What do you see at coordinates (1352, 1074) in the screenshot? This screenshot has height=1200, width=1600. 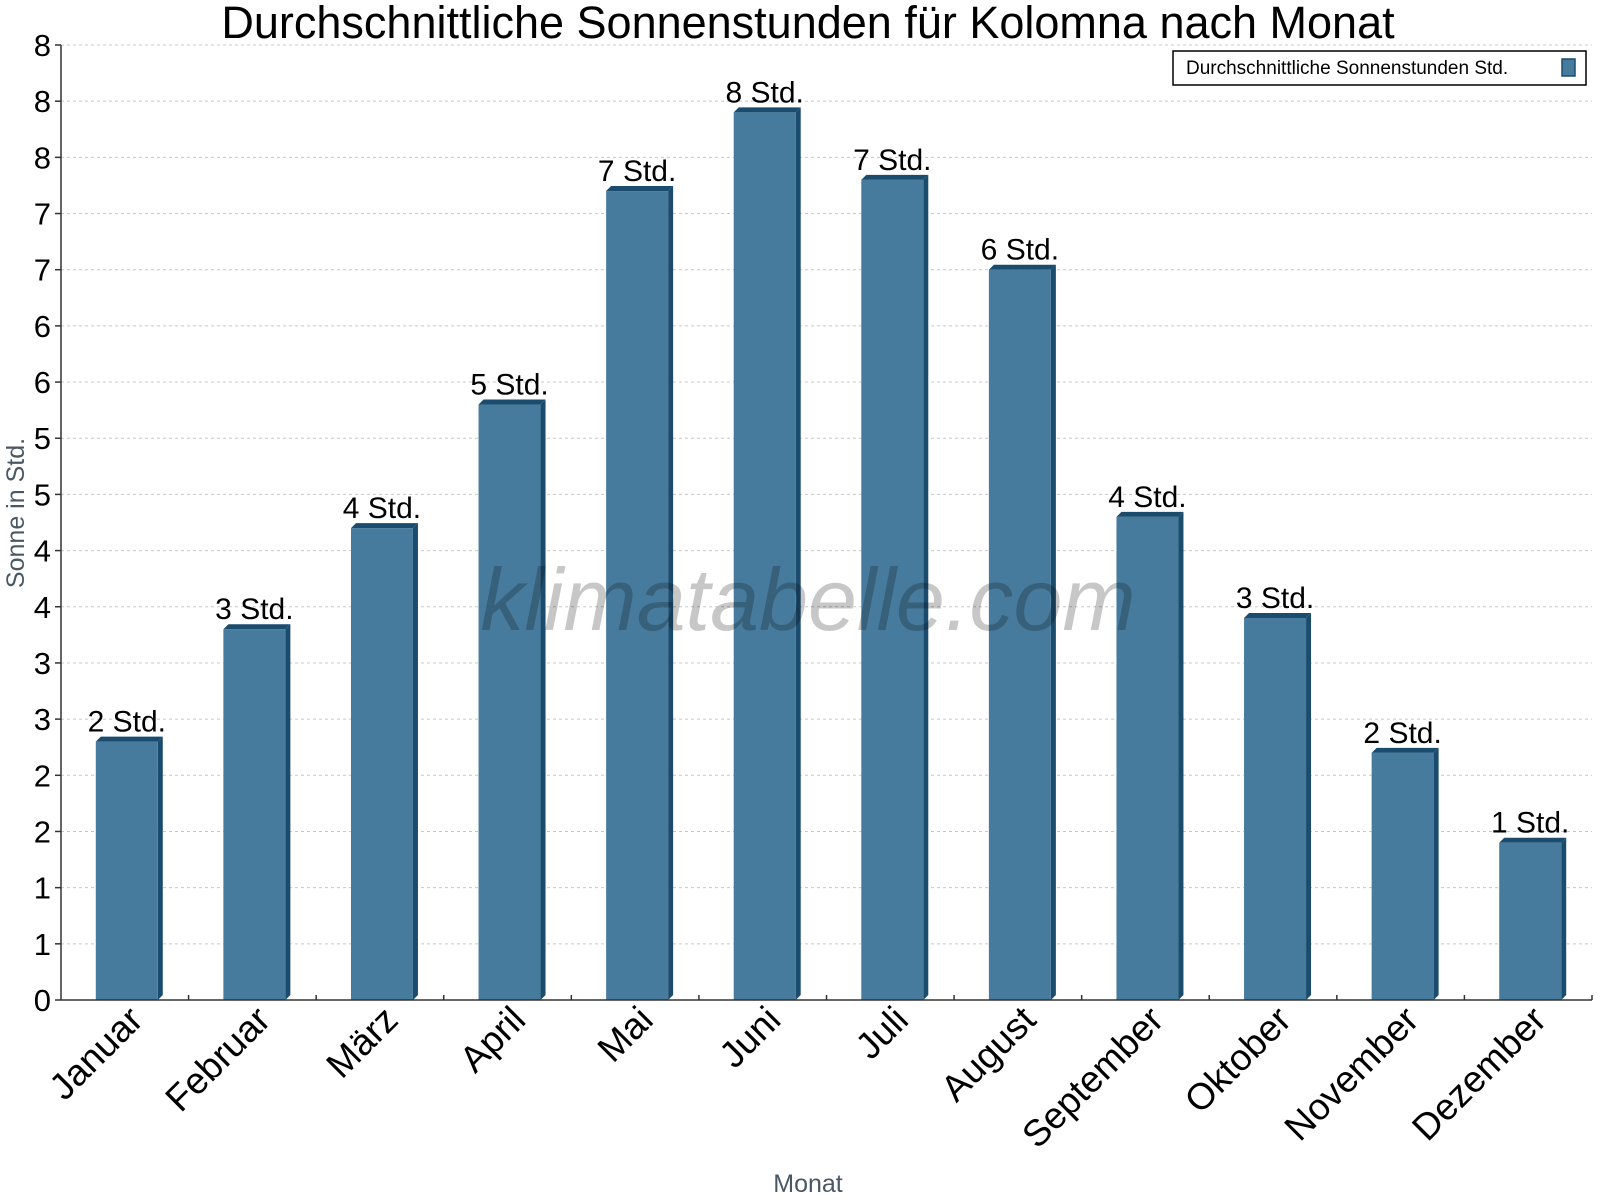 I see `x-tick-label: November` at bounding box center [1352, 1074].